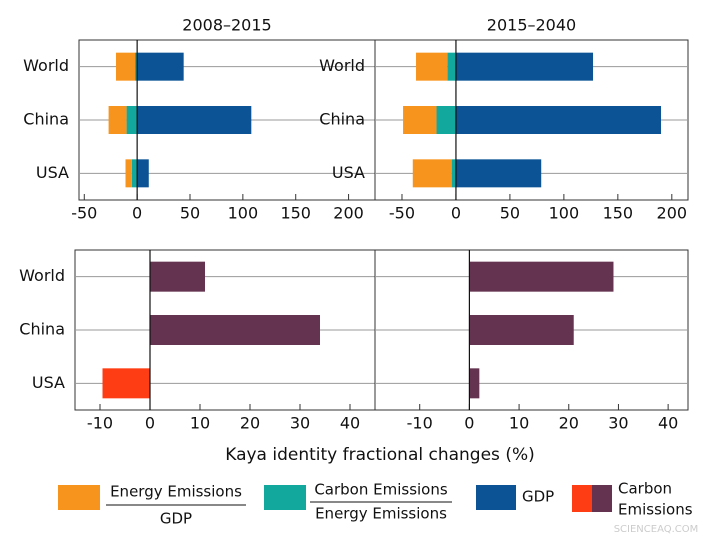 This screenshot has height=539, width=712. I want to click on legend-denominator: Energy Emissions, so click(381, 514).